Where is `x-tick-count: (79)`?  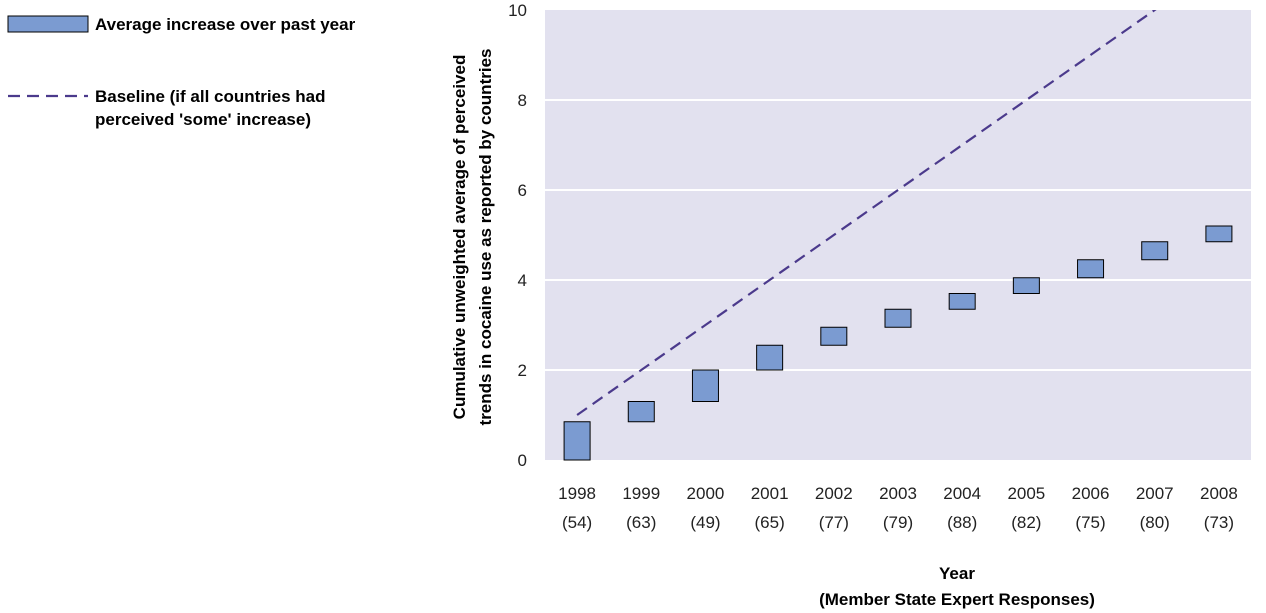 x-tick-count: (79) is located at coordinates (898, 522).